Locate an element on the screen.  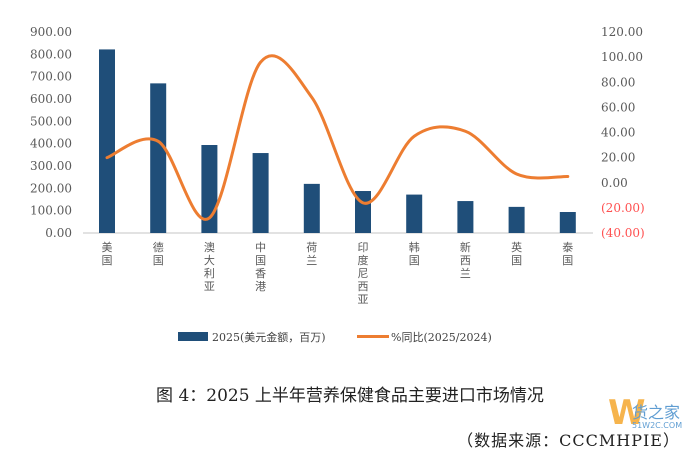
category-label: 美国 is located at coordinates (107, 254).